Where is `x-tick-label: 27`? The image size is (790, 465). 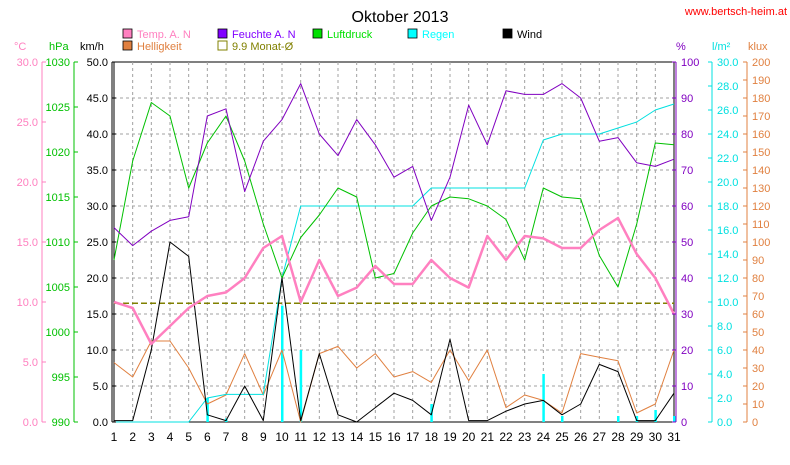 x-tick-label: 27 is located at coordinates (600, 437).